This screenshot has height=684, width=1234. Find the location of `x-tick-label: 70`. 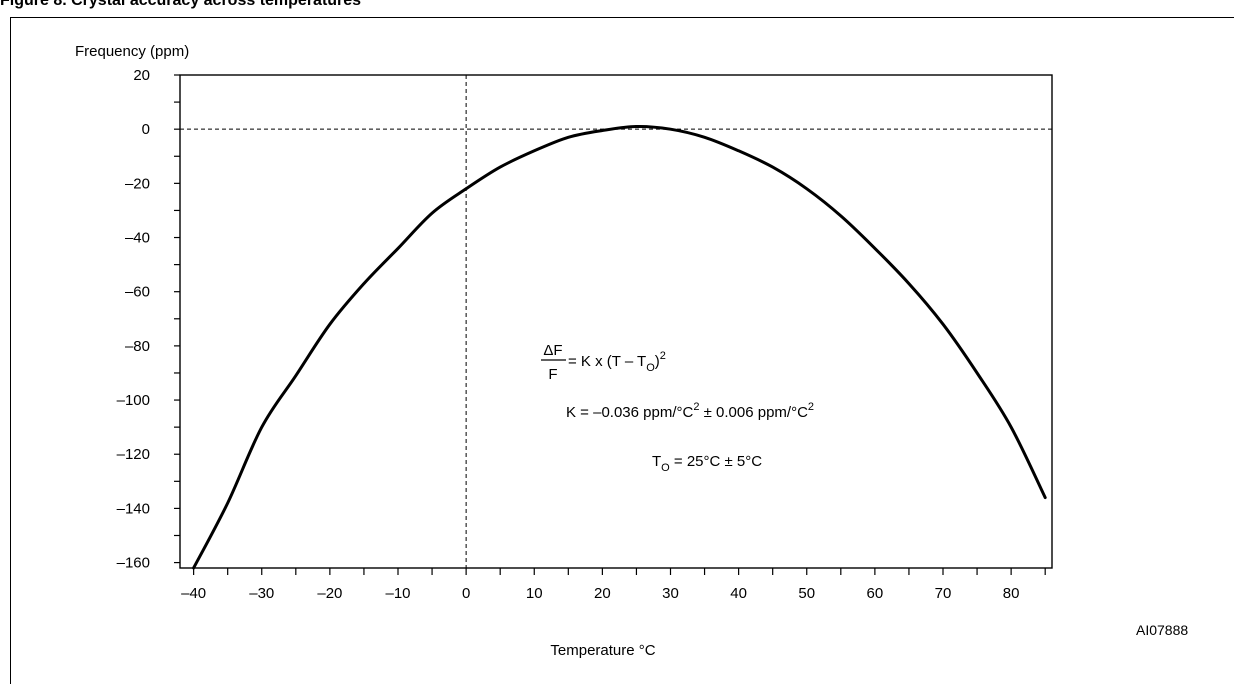

x-tick-label: 70 is located at coordinates (943, 593).